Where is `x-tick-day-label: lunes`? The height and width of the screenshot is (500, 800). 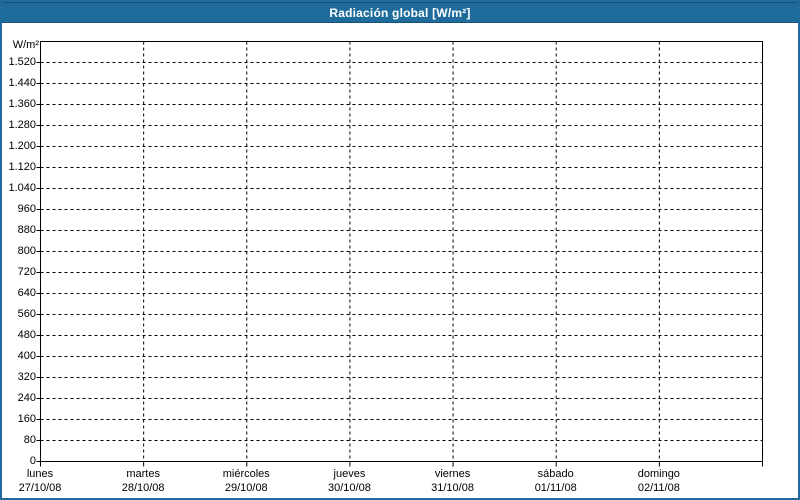 x-tick-day-label: lunes is located at coordinates (40, 474).